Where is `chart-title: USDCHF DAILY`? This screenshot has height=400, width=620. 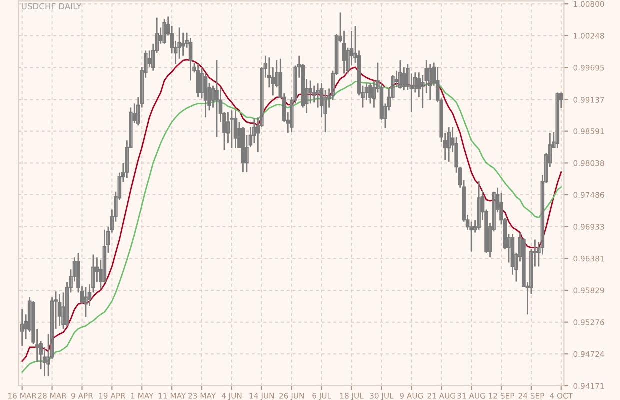 chart-title: USDCHF DAILY is located at coordinates (52, 6).